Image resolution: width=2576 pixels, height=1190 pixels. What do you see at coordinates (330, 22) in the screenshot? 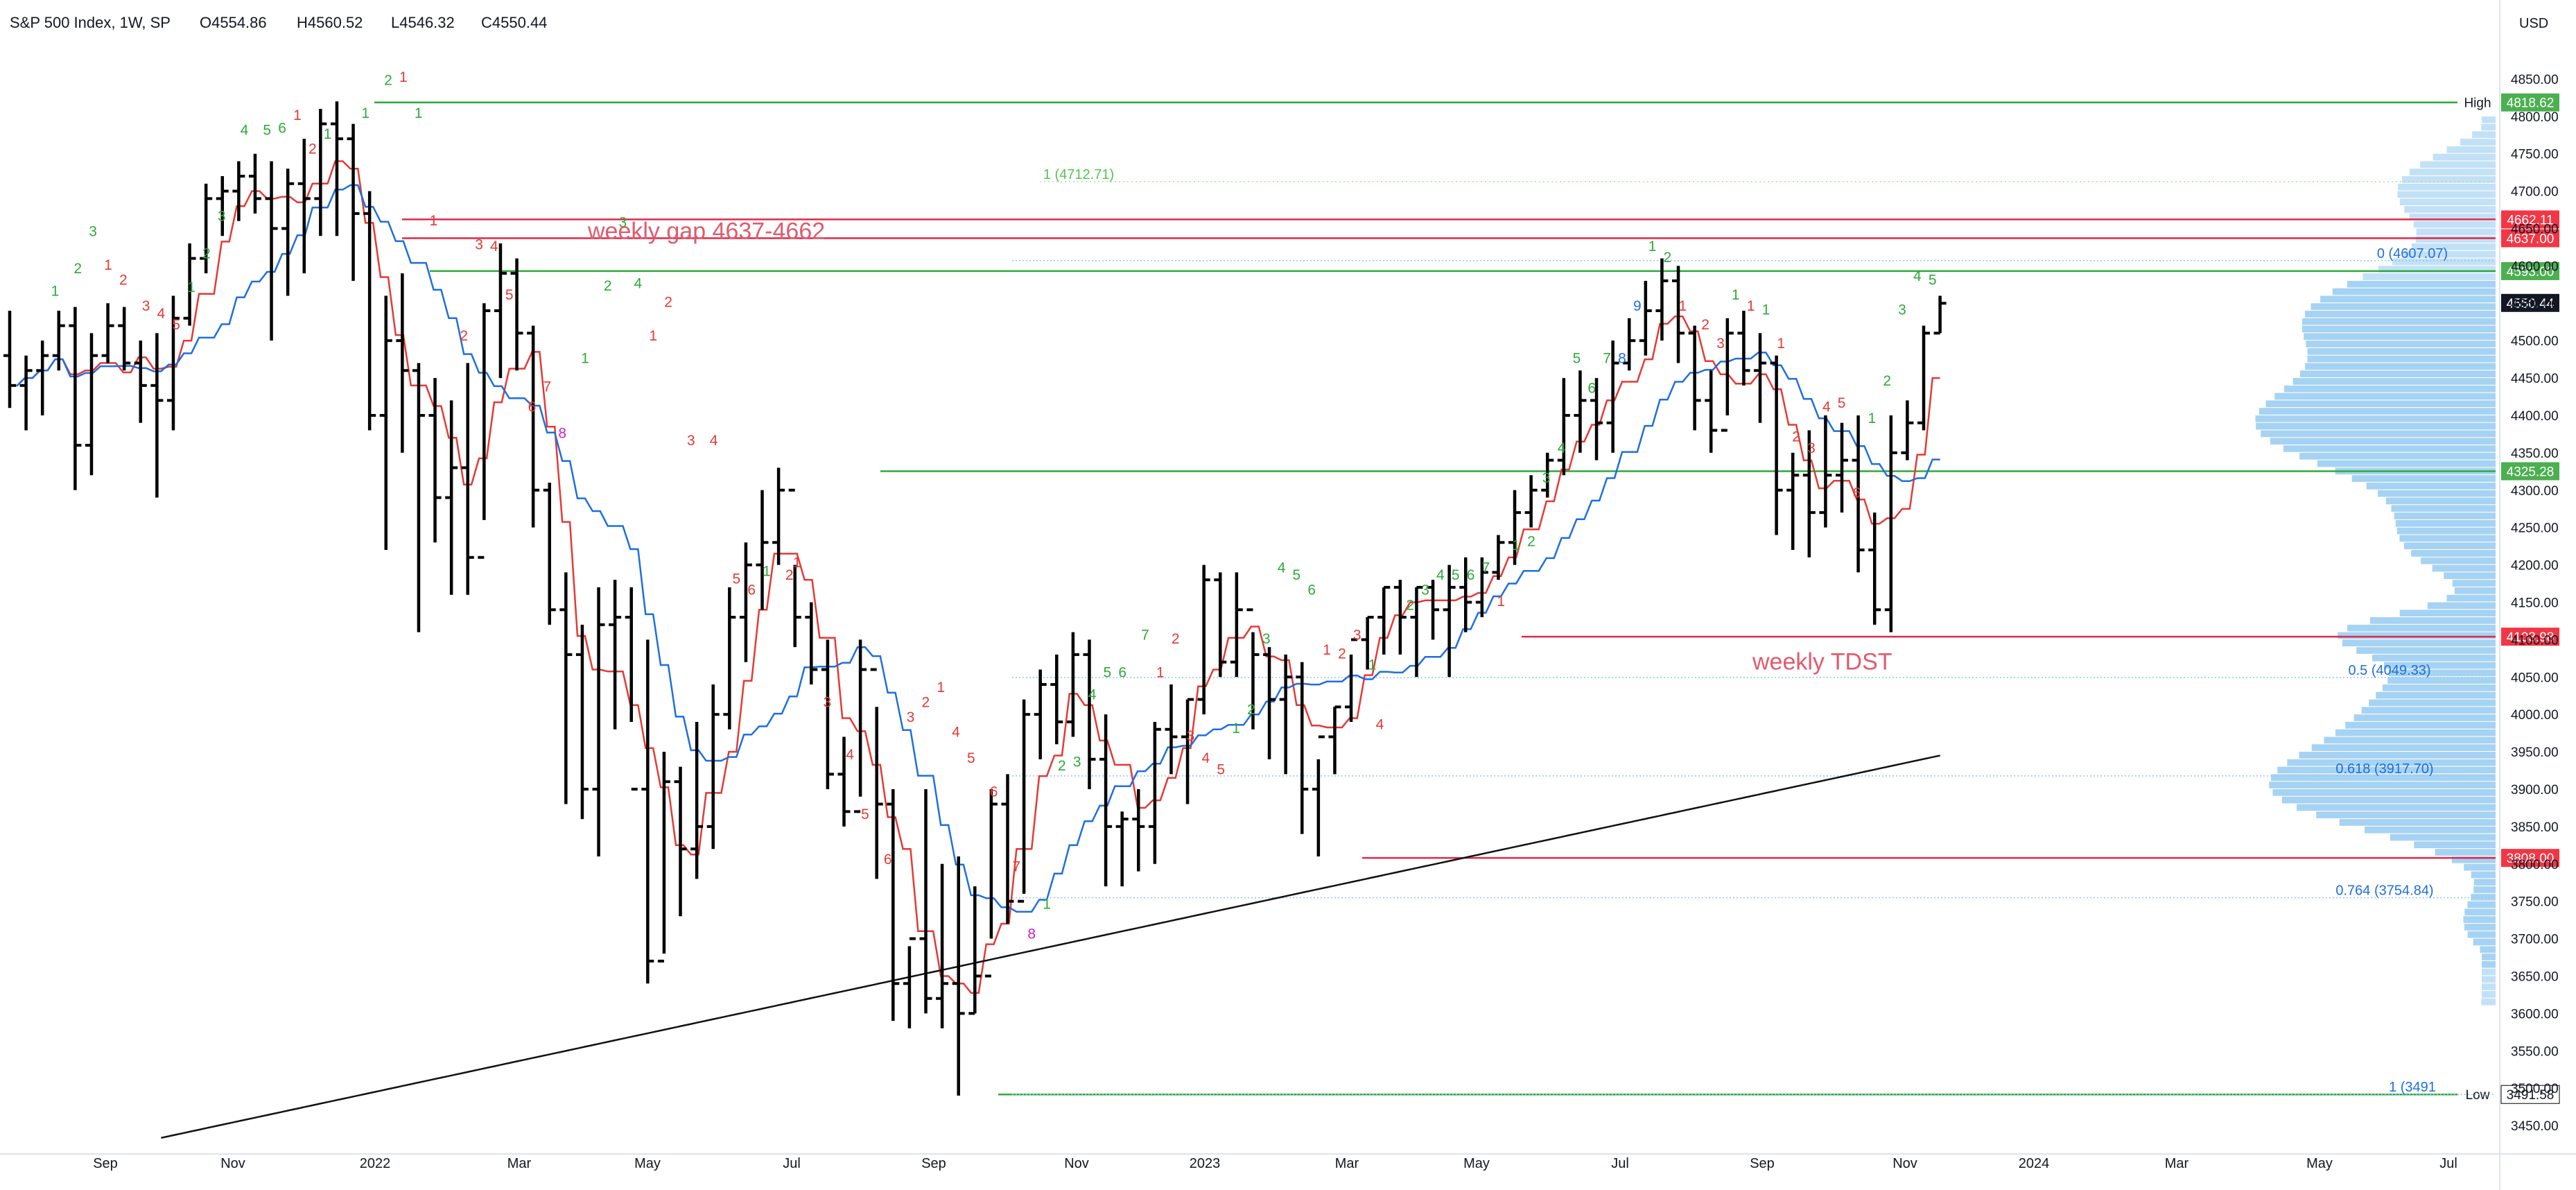
I see `high-value: H4560.52` at bounding box center [330, 22].